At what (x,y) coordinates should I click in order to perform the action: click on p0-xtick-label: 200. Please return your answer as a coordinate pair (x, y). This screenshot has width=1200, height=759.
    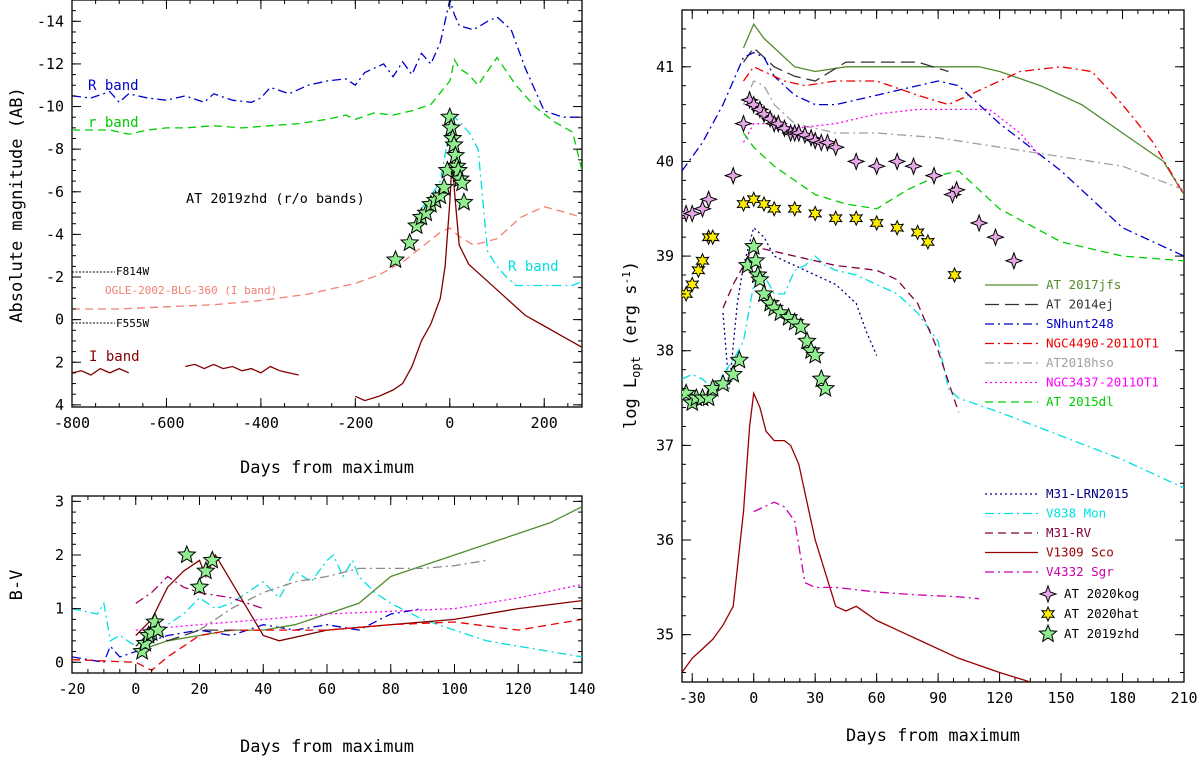
    Looking at the image, I should click on (544, 423).